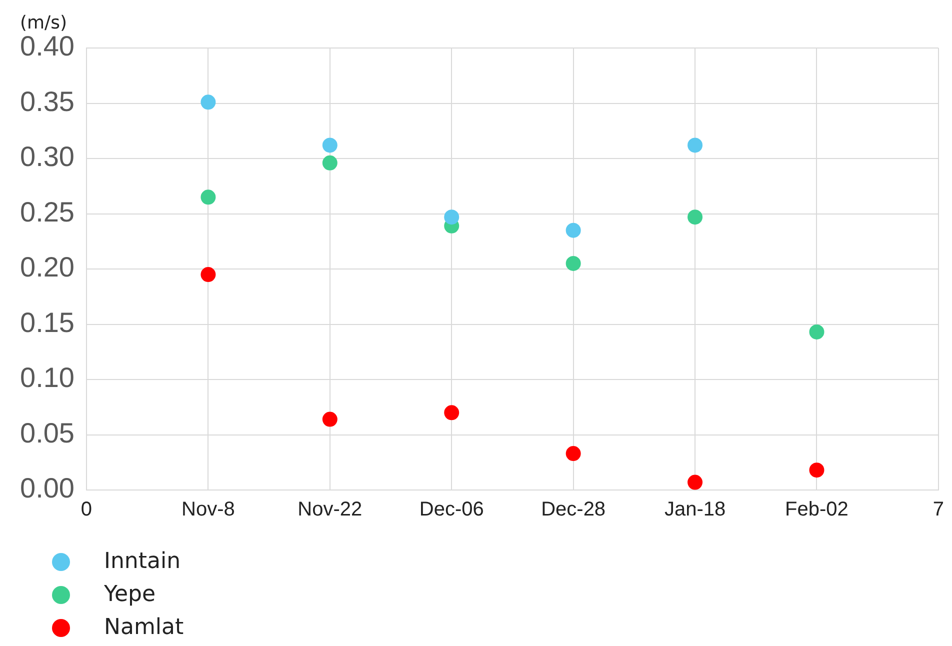  I want to click on y-tick-label: 0.05, so click(47, 432).